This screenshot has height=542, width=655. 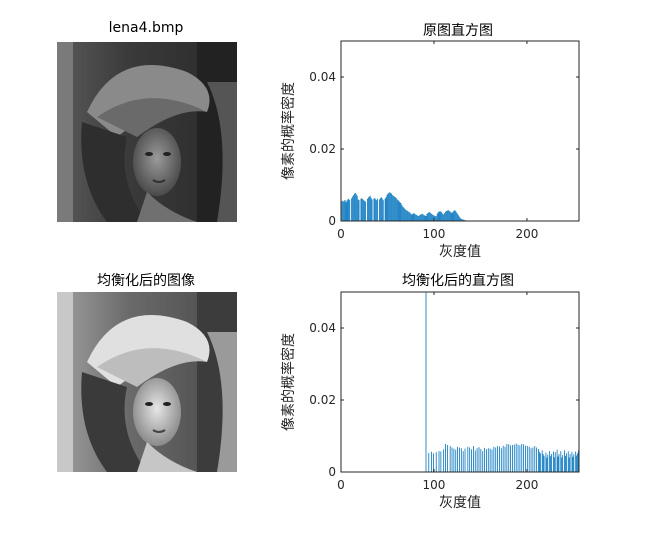 I want to click on image1-title: lena4.bmp, so click(x=146, y=28).